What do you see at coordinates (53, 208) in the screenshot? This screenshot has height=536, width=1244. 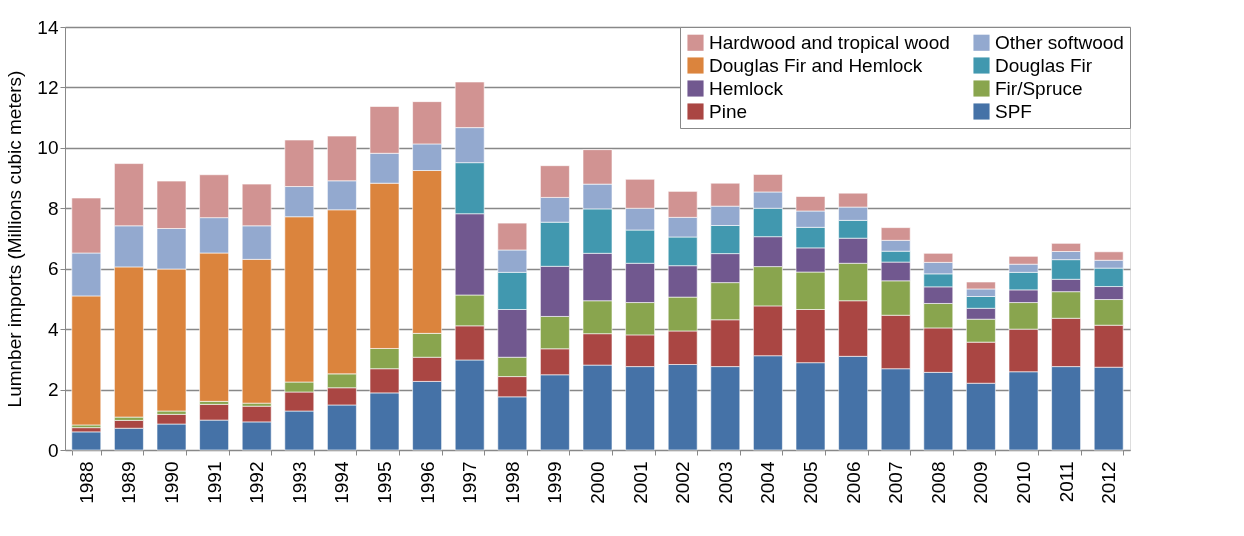 I see `y-tick-label: 8` at bounding box center [53, 208].